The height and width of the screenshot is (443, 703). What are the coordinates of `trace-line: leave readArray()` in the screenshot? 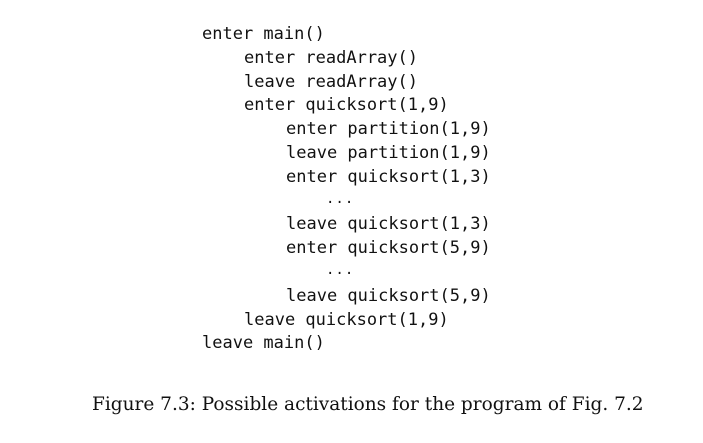 It's located at (331, 81).